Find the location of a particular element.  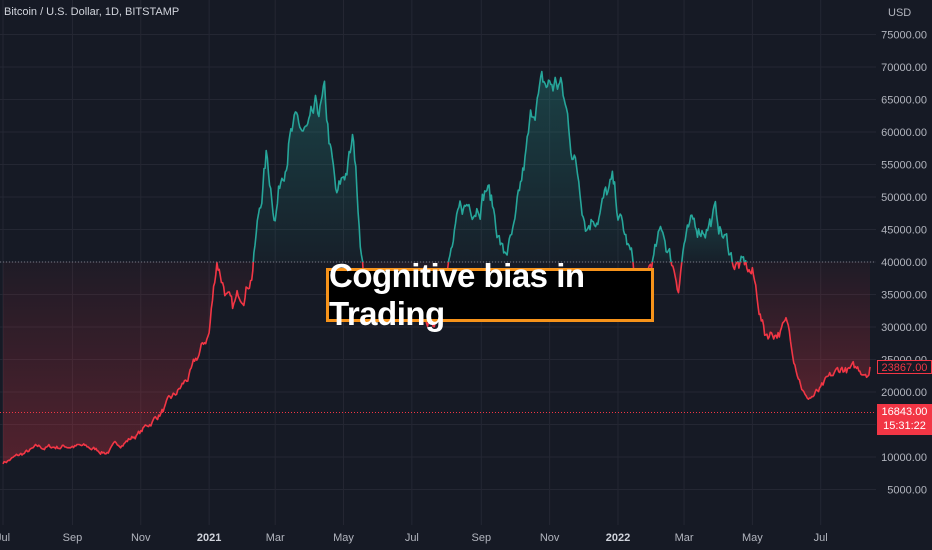

y-tick-label: 10000.00 is located at coordinates (904, 458).